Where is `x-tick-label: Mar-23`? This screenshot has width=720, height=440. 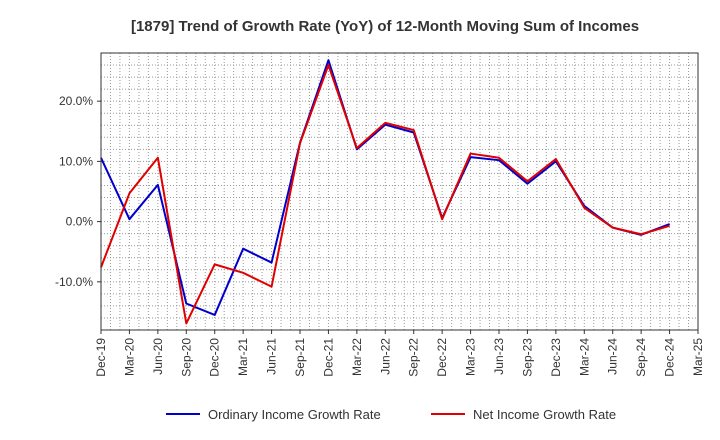
x-tick-label: Mar-23 is located at coordinates (471, 357).